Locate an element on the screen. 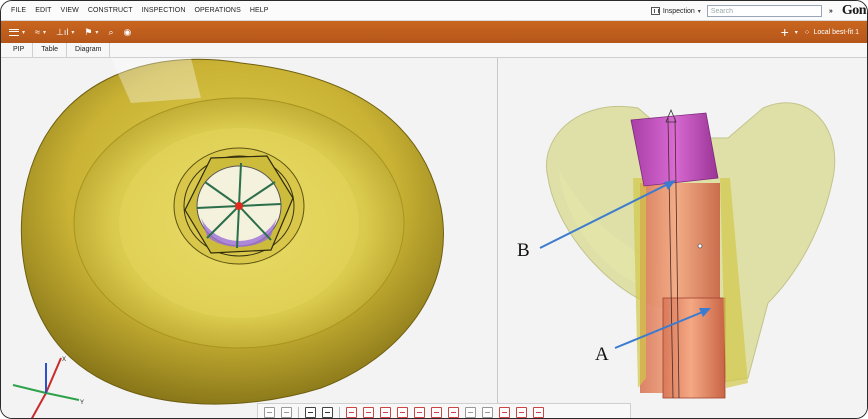 This screenshot has width=868, height=419. dash-icon is located at coordinates (521, 412).